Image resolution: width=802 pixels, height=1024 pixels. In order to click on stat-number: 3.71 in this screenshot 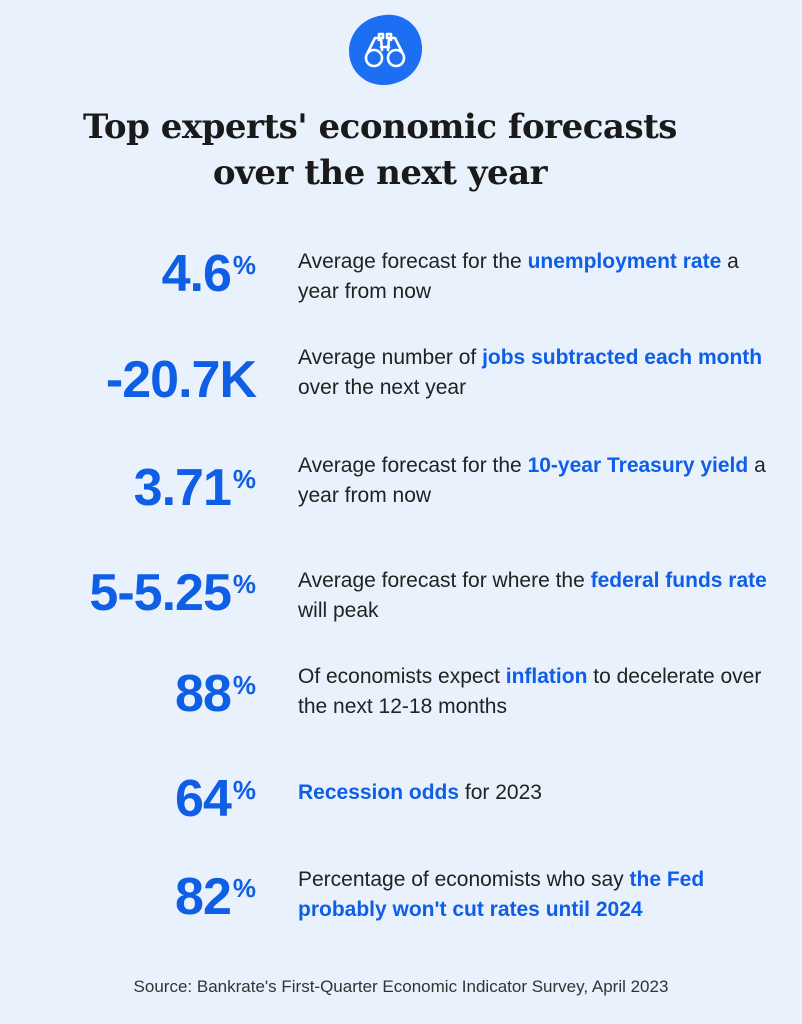, I will do `click(182, 488)`.